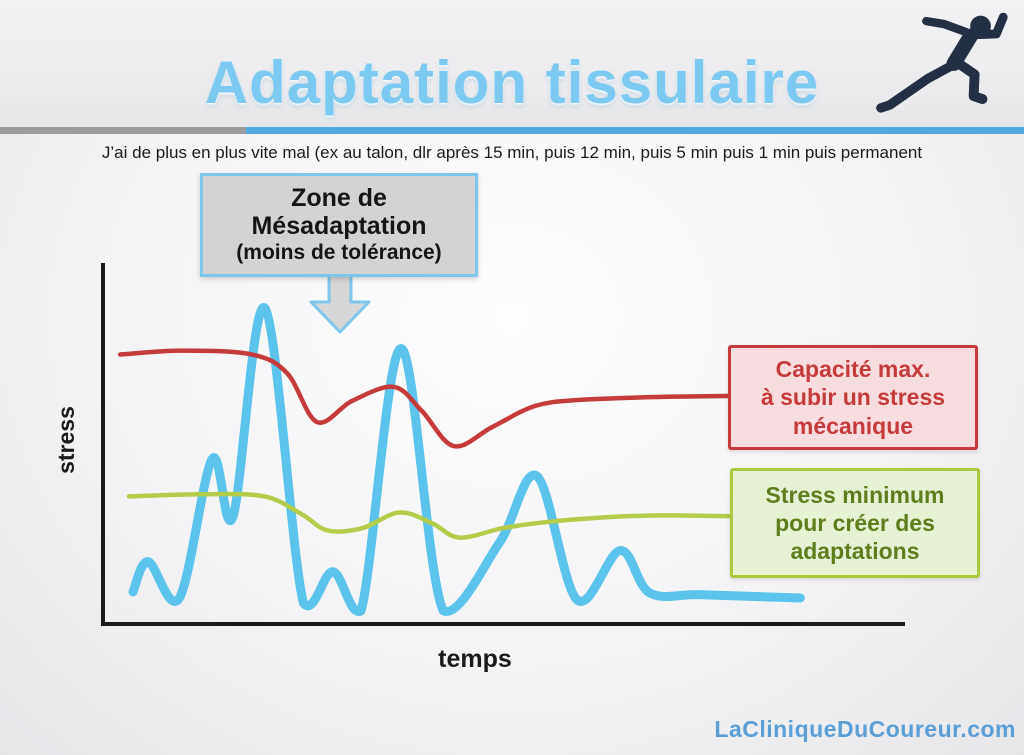 The image size is (1024, 755). I want to click on title-underline, so click(512, 130).